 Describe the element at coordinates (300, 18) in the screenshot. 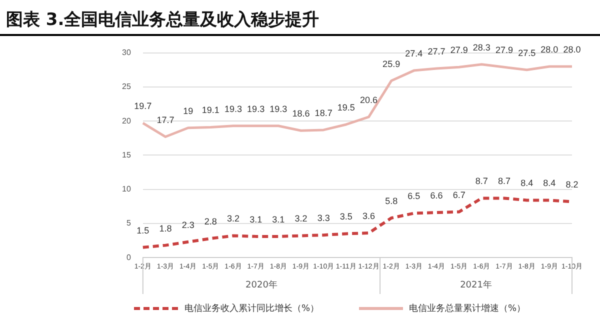

I see `chart-title: 图表 3.全国电信业务总量及收入稳步提升` at that location.